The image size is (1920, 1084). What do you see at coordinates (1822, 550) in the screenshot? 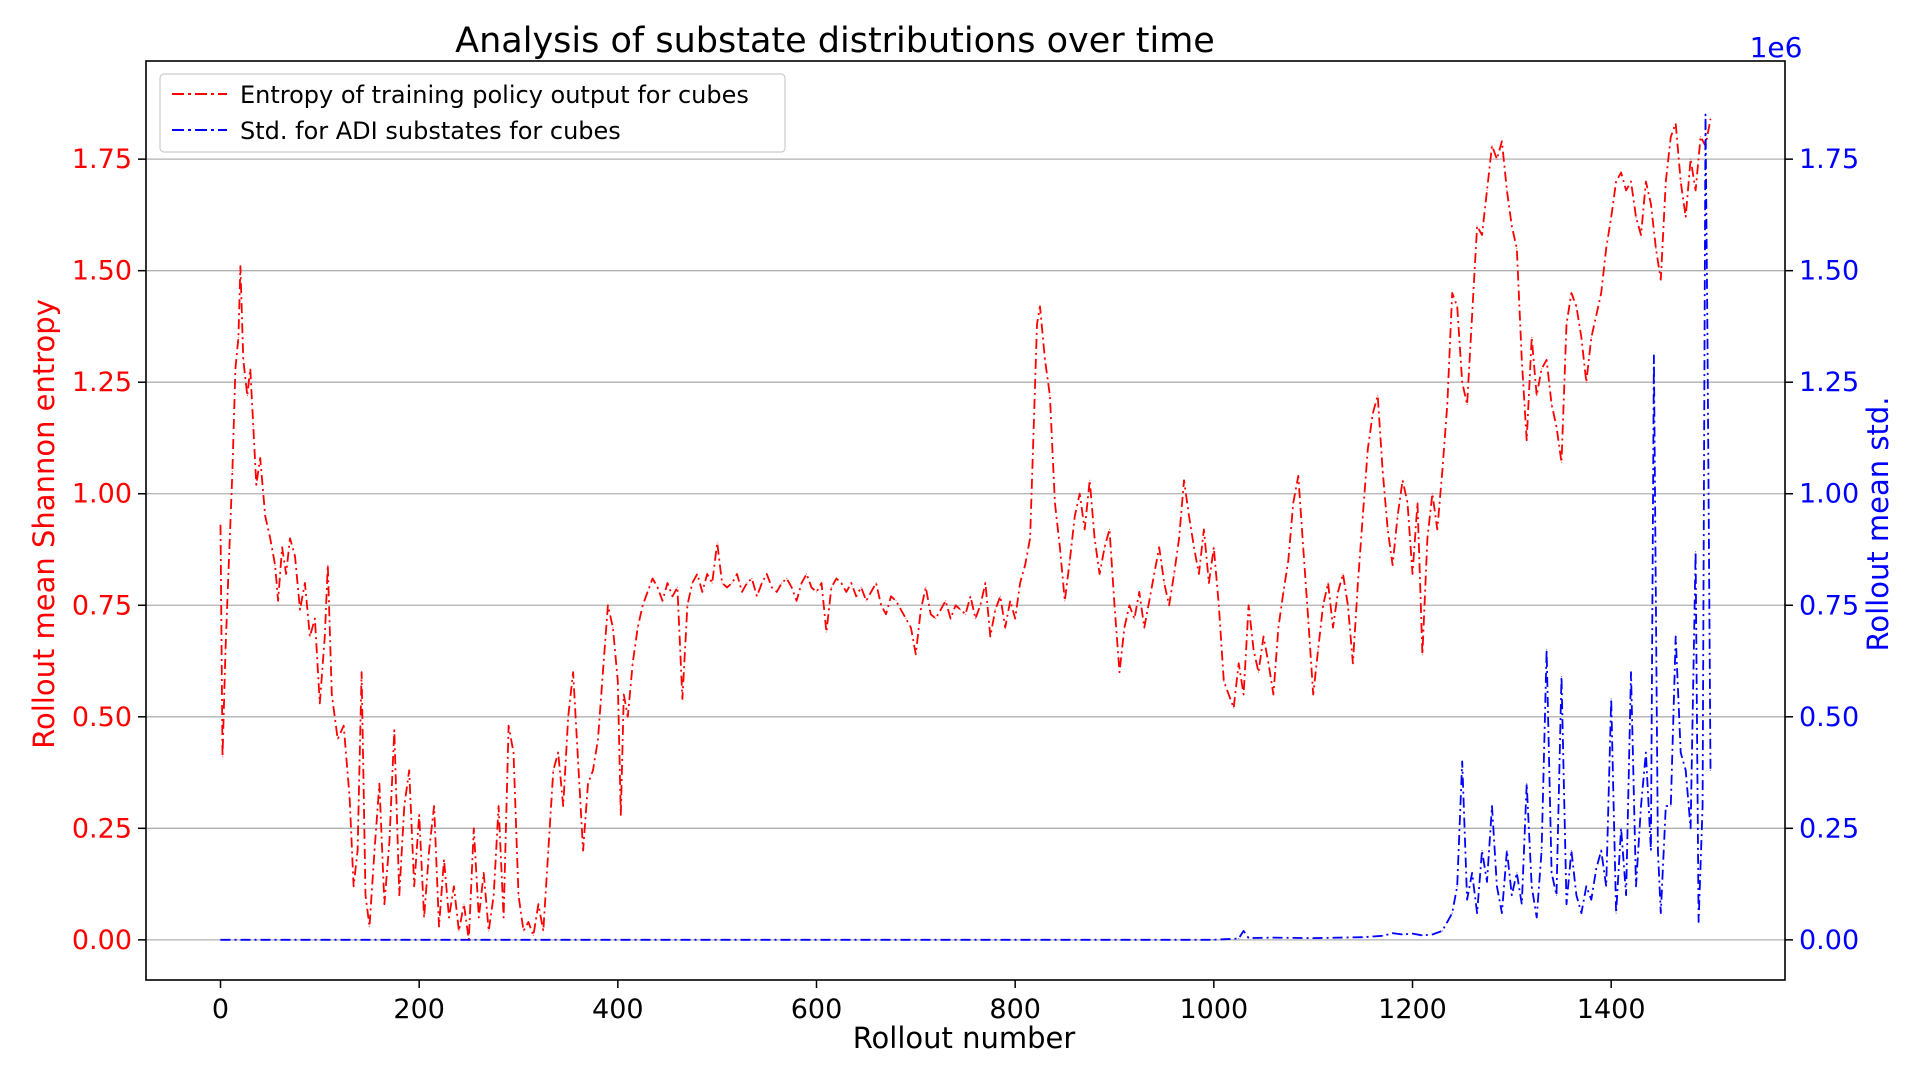
I see `right-y-axis-ticks: 0.00 0.25 0.50 0.75 1.00 1.25 1.50 1.75` at bounding box center [1822, 550].